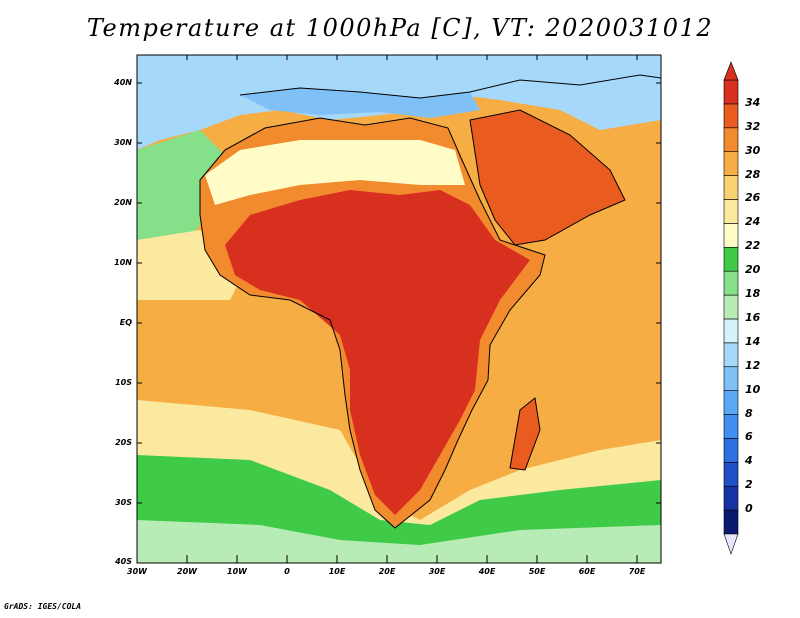 The image size is (800, 618). I want to click on lon-label: 60E, so click(587, 571).